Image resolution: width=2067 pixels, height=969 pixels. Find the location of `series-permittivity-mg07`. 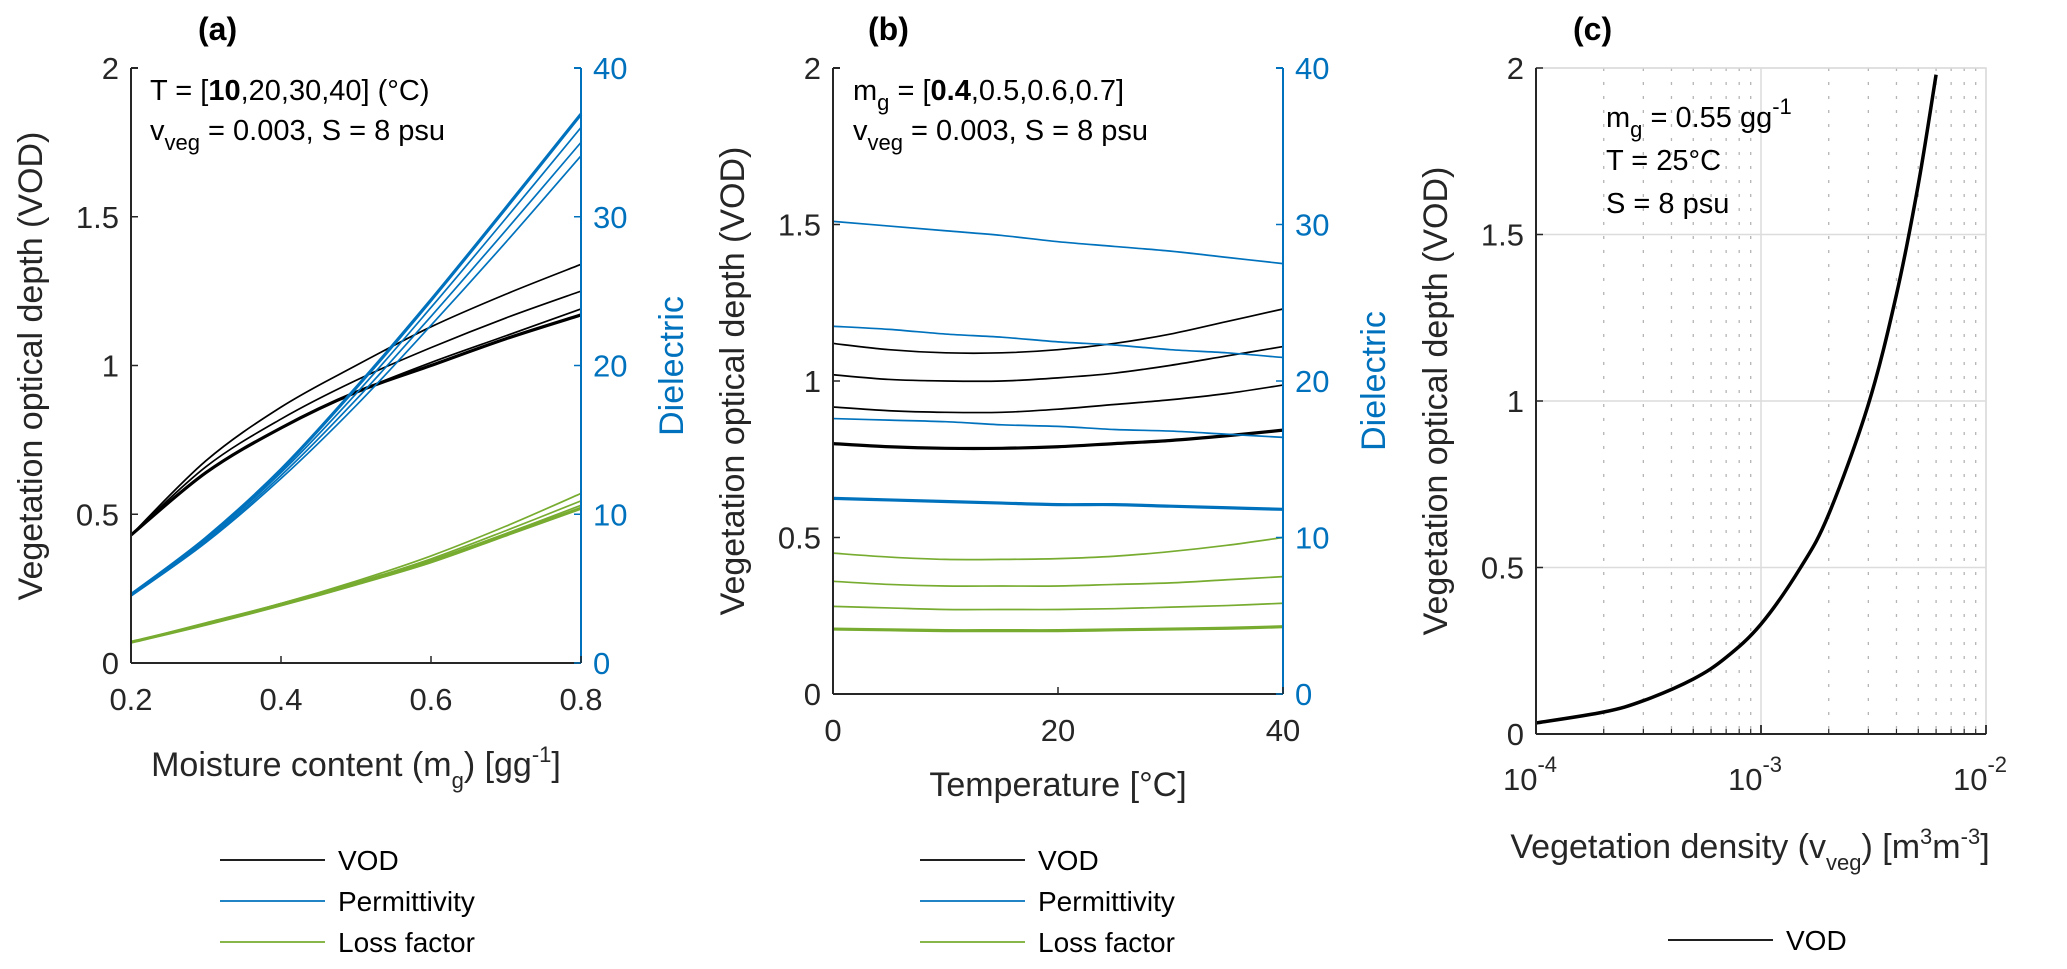

series-permittivity-mg07 is located at coordinates (1058, 242).